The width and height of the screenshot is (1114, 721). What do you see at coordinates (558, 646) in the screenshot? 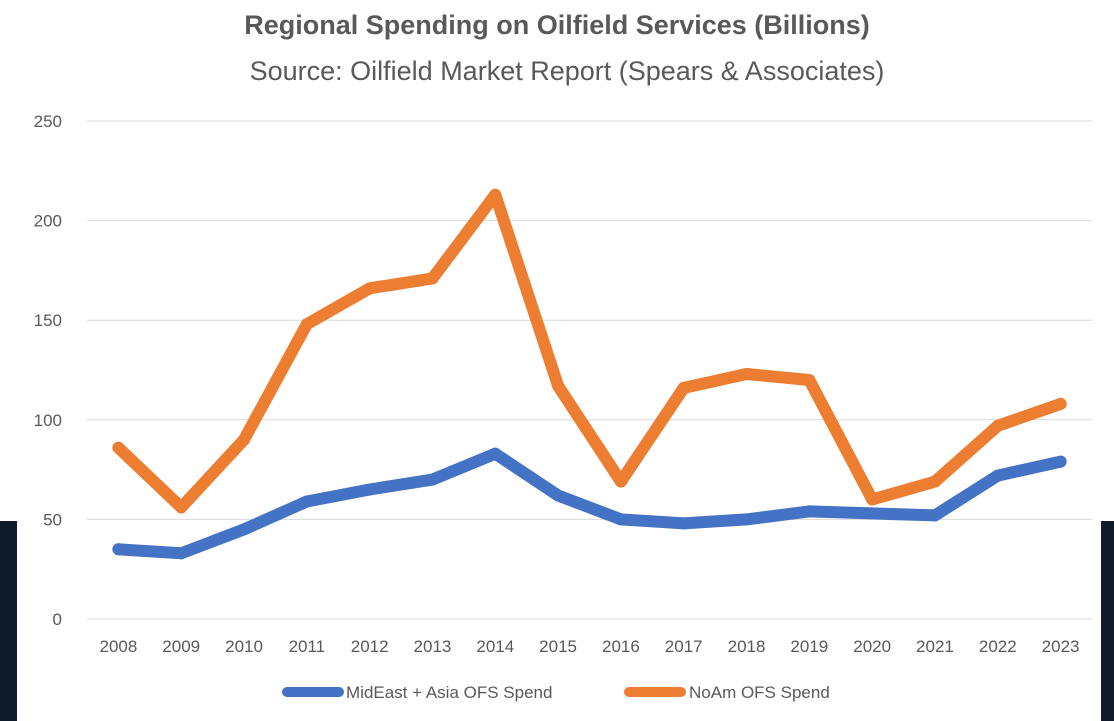
I see `x-tick-label: 2015` at bounding box center [558, 646].